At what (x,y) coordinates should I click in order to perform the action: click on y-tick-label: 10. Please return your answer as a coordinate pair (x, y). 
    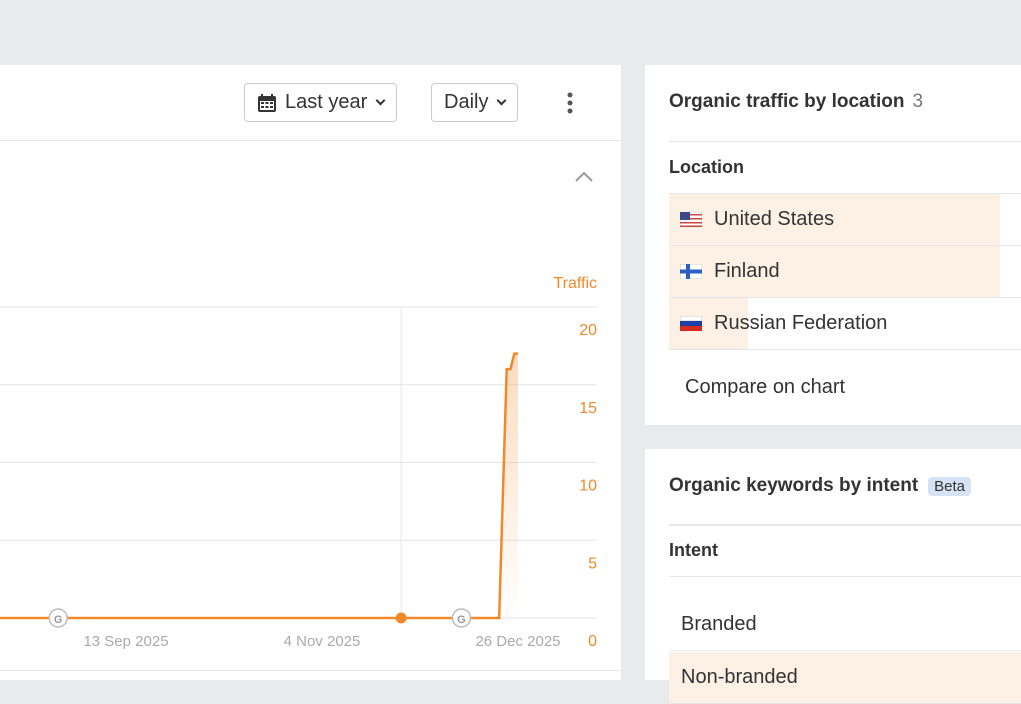
    Looking at the image, I should click on (588, 486).